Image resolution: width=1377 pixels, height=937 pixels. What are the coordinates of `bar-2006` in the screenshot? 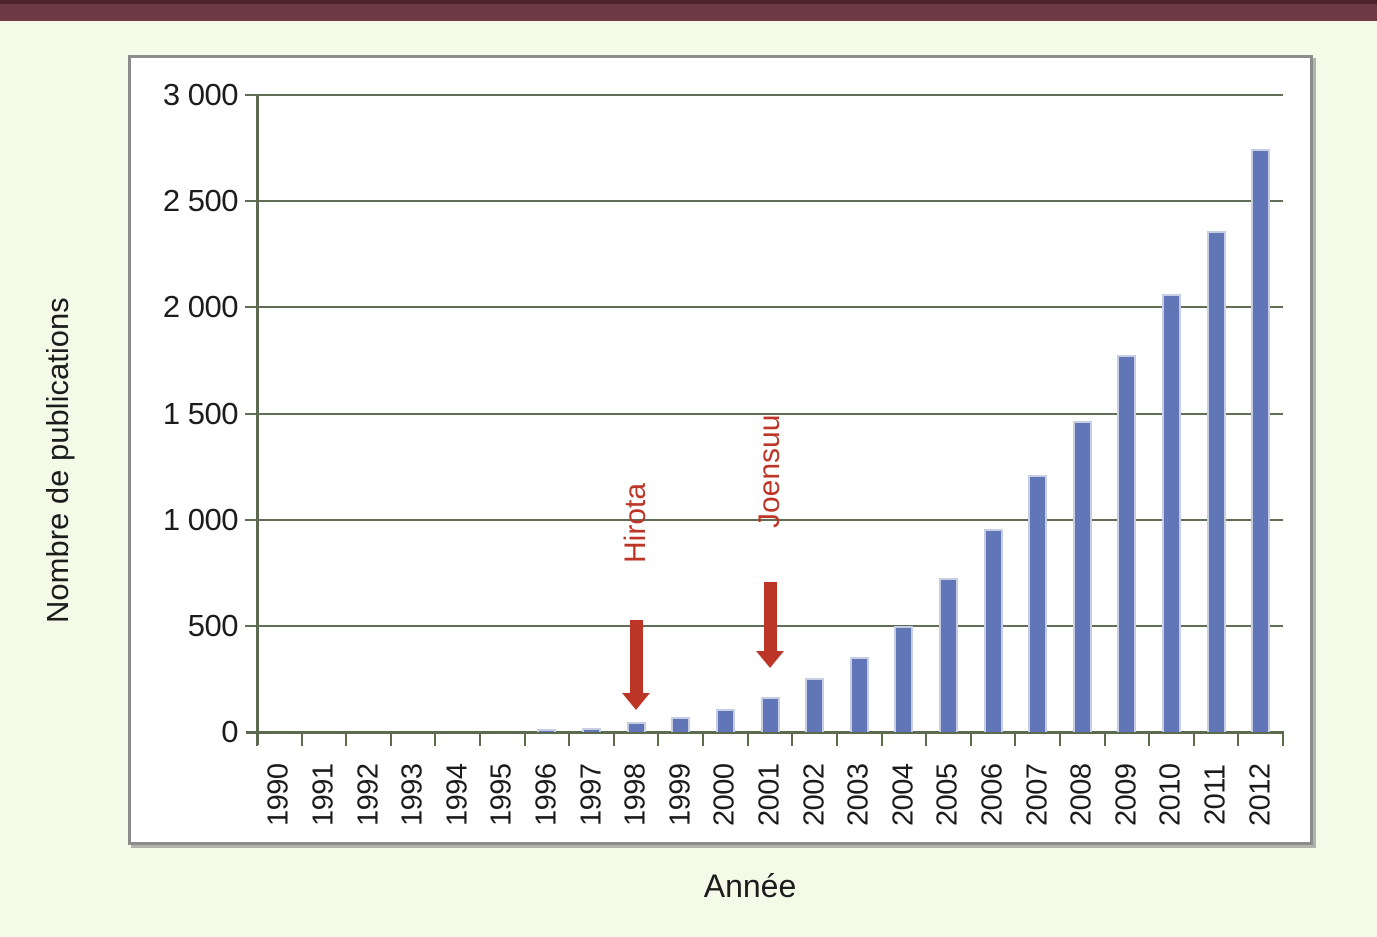 It's located at (993, 630).